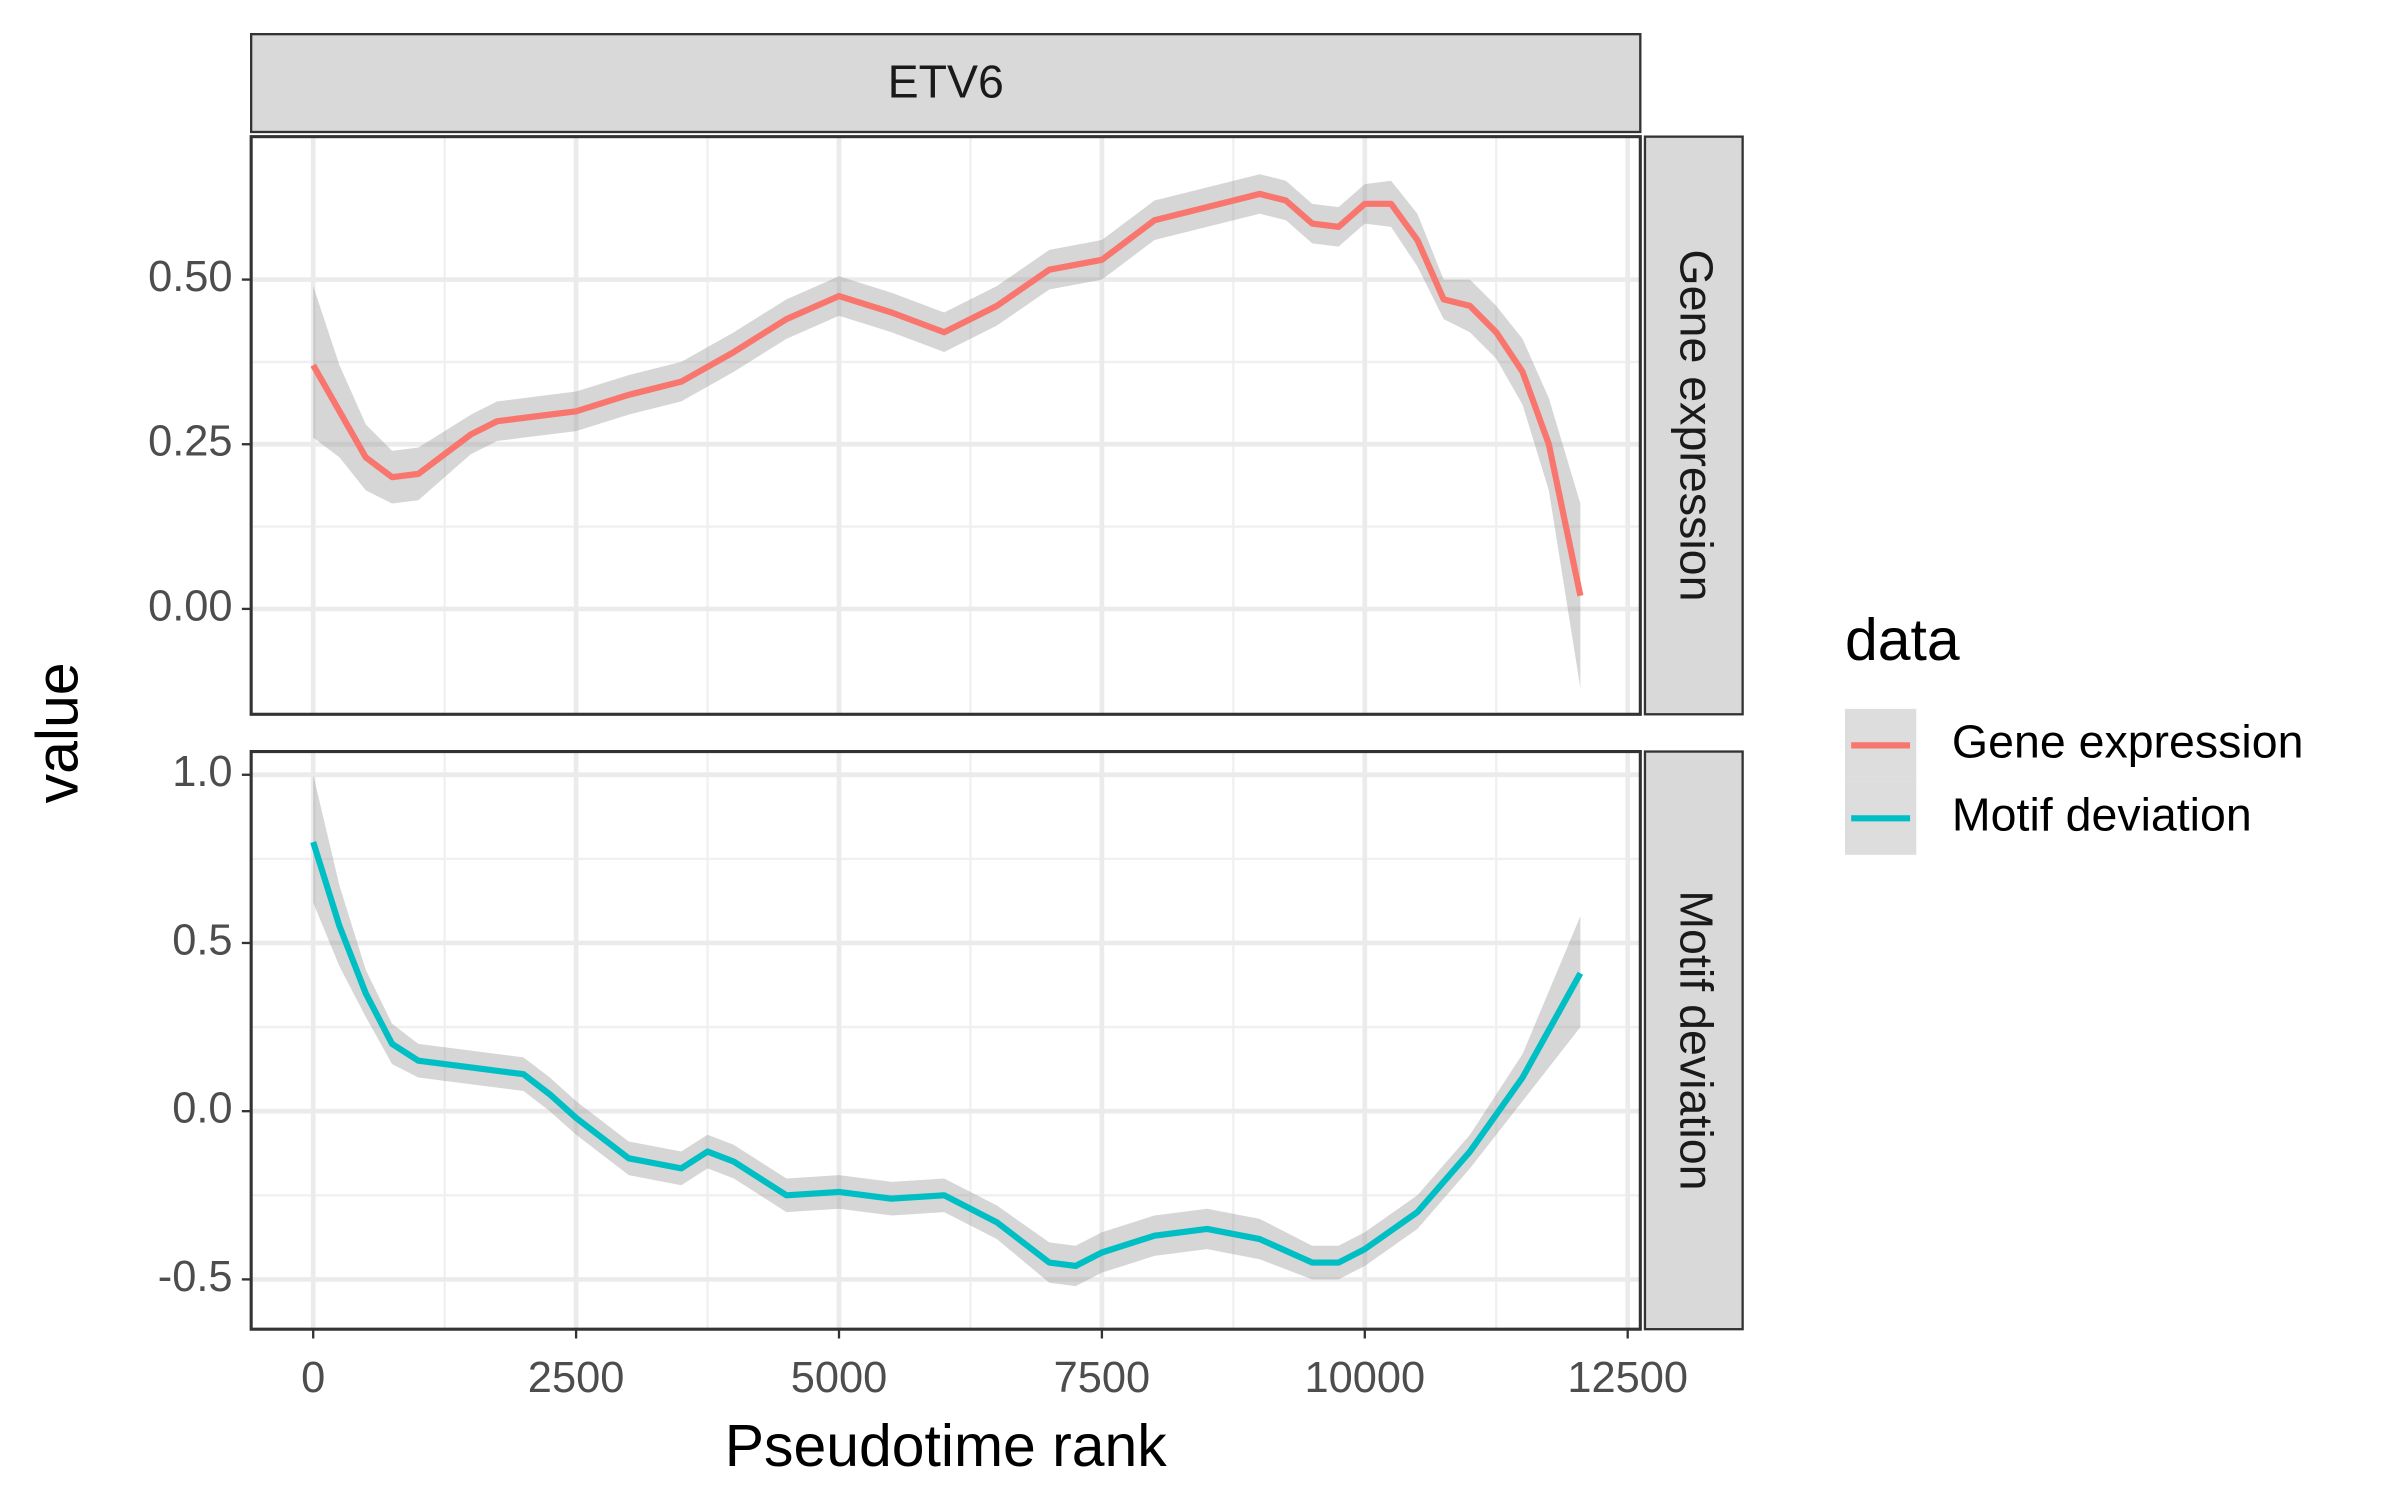  What do you see at coordinates (313, 1378) in the screenshot?
I see `x-tick-label: 0` at bounding box center [313, 1378].